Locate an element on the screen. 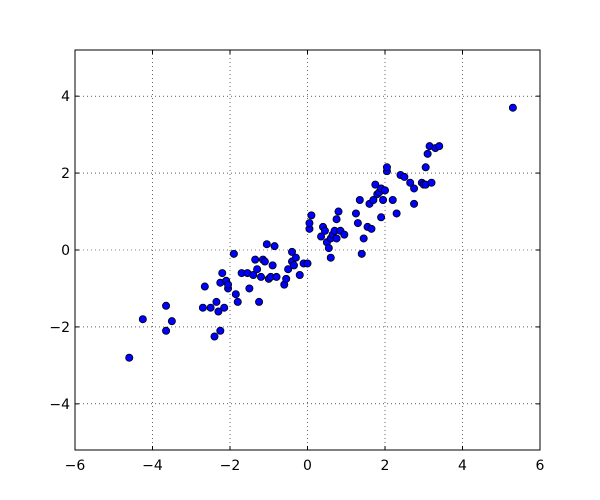  y-tick-label: 2 is located at coordinates (65, 174).